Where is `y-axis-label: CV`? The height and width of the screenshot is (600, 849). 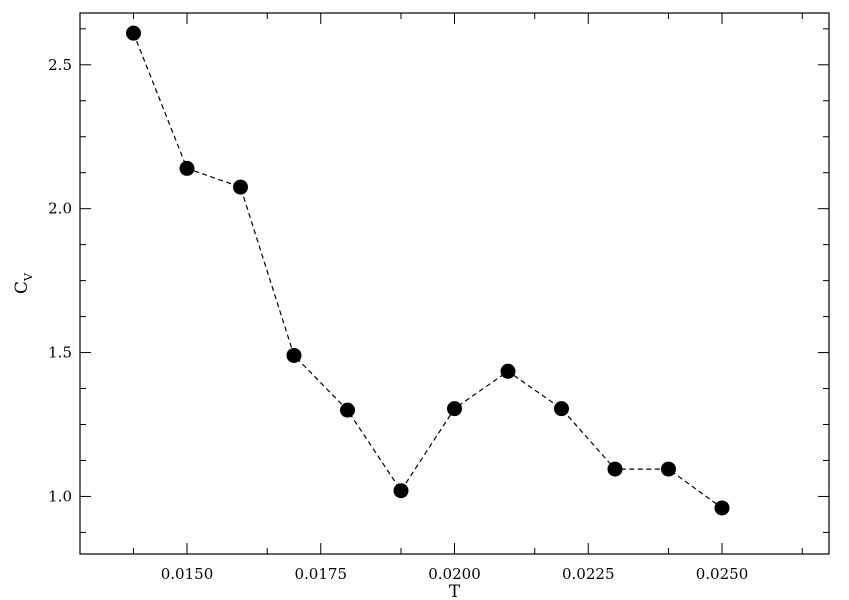
y-axis-label: CV is located at coordinates (23, 283).